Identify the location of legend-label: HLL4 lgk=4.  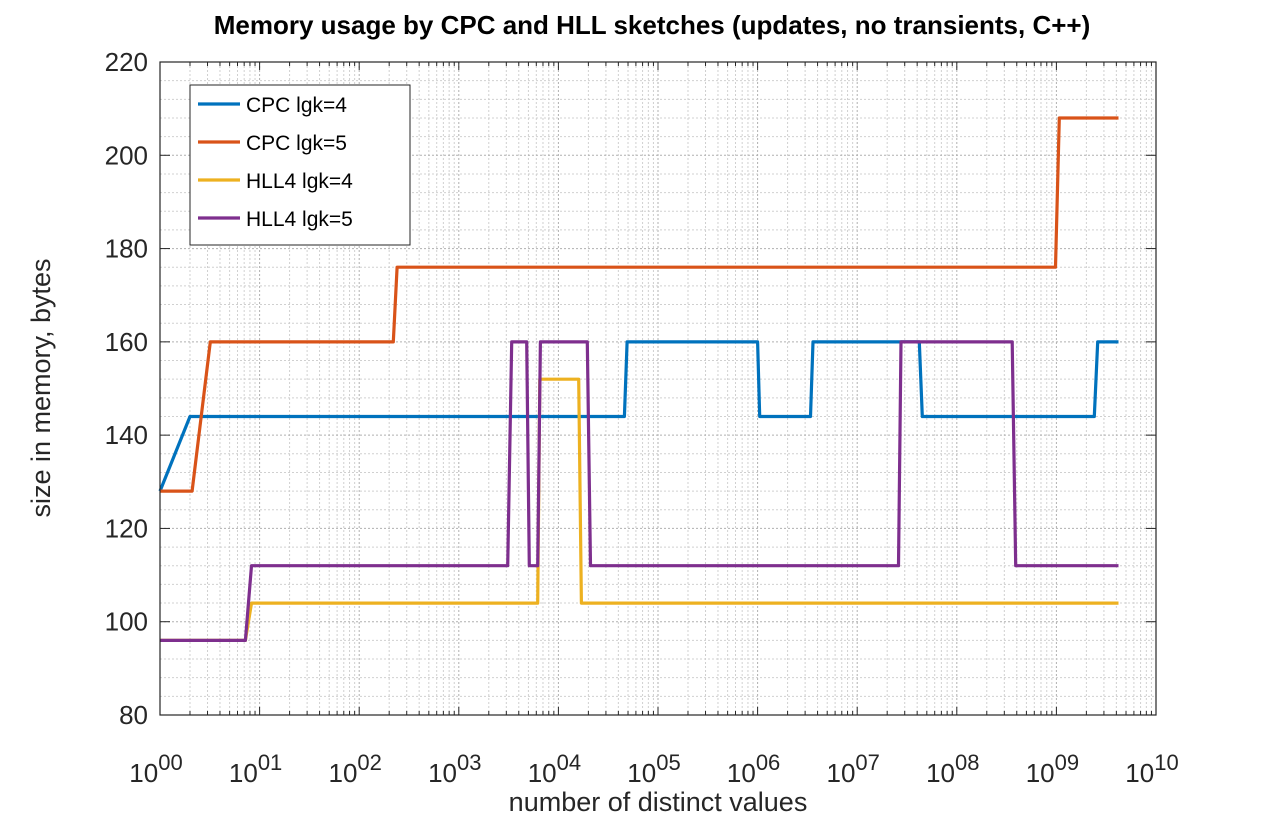
(299, 181).